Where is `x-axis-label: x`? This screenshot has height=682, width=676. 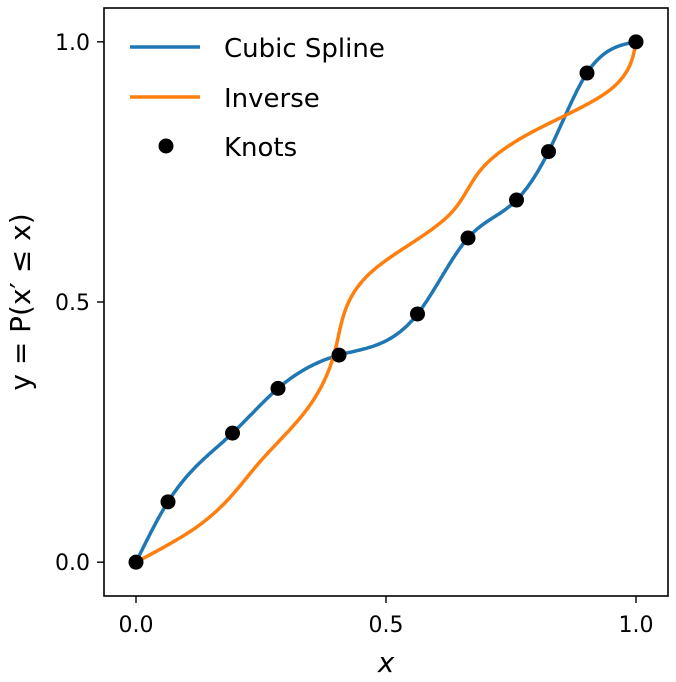 x-axis-label: x is located at coordinates (386, 662).